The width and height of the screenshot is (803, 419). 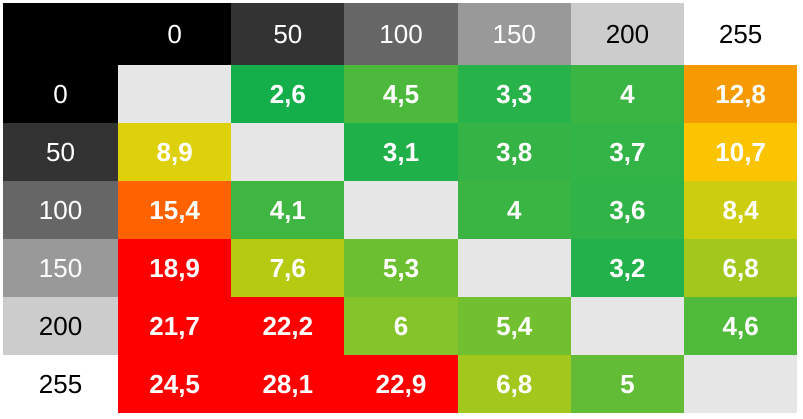 I want to click on row-header: 50, so click(x=60, y=152).